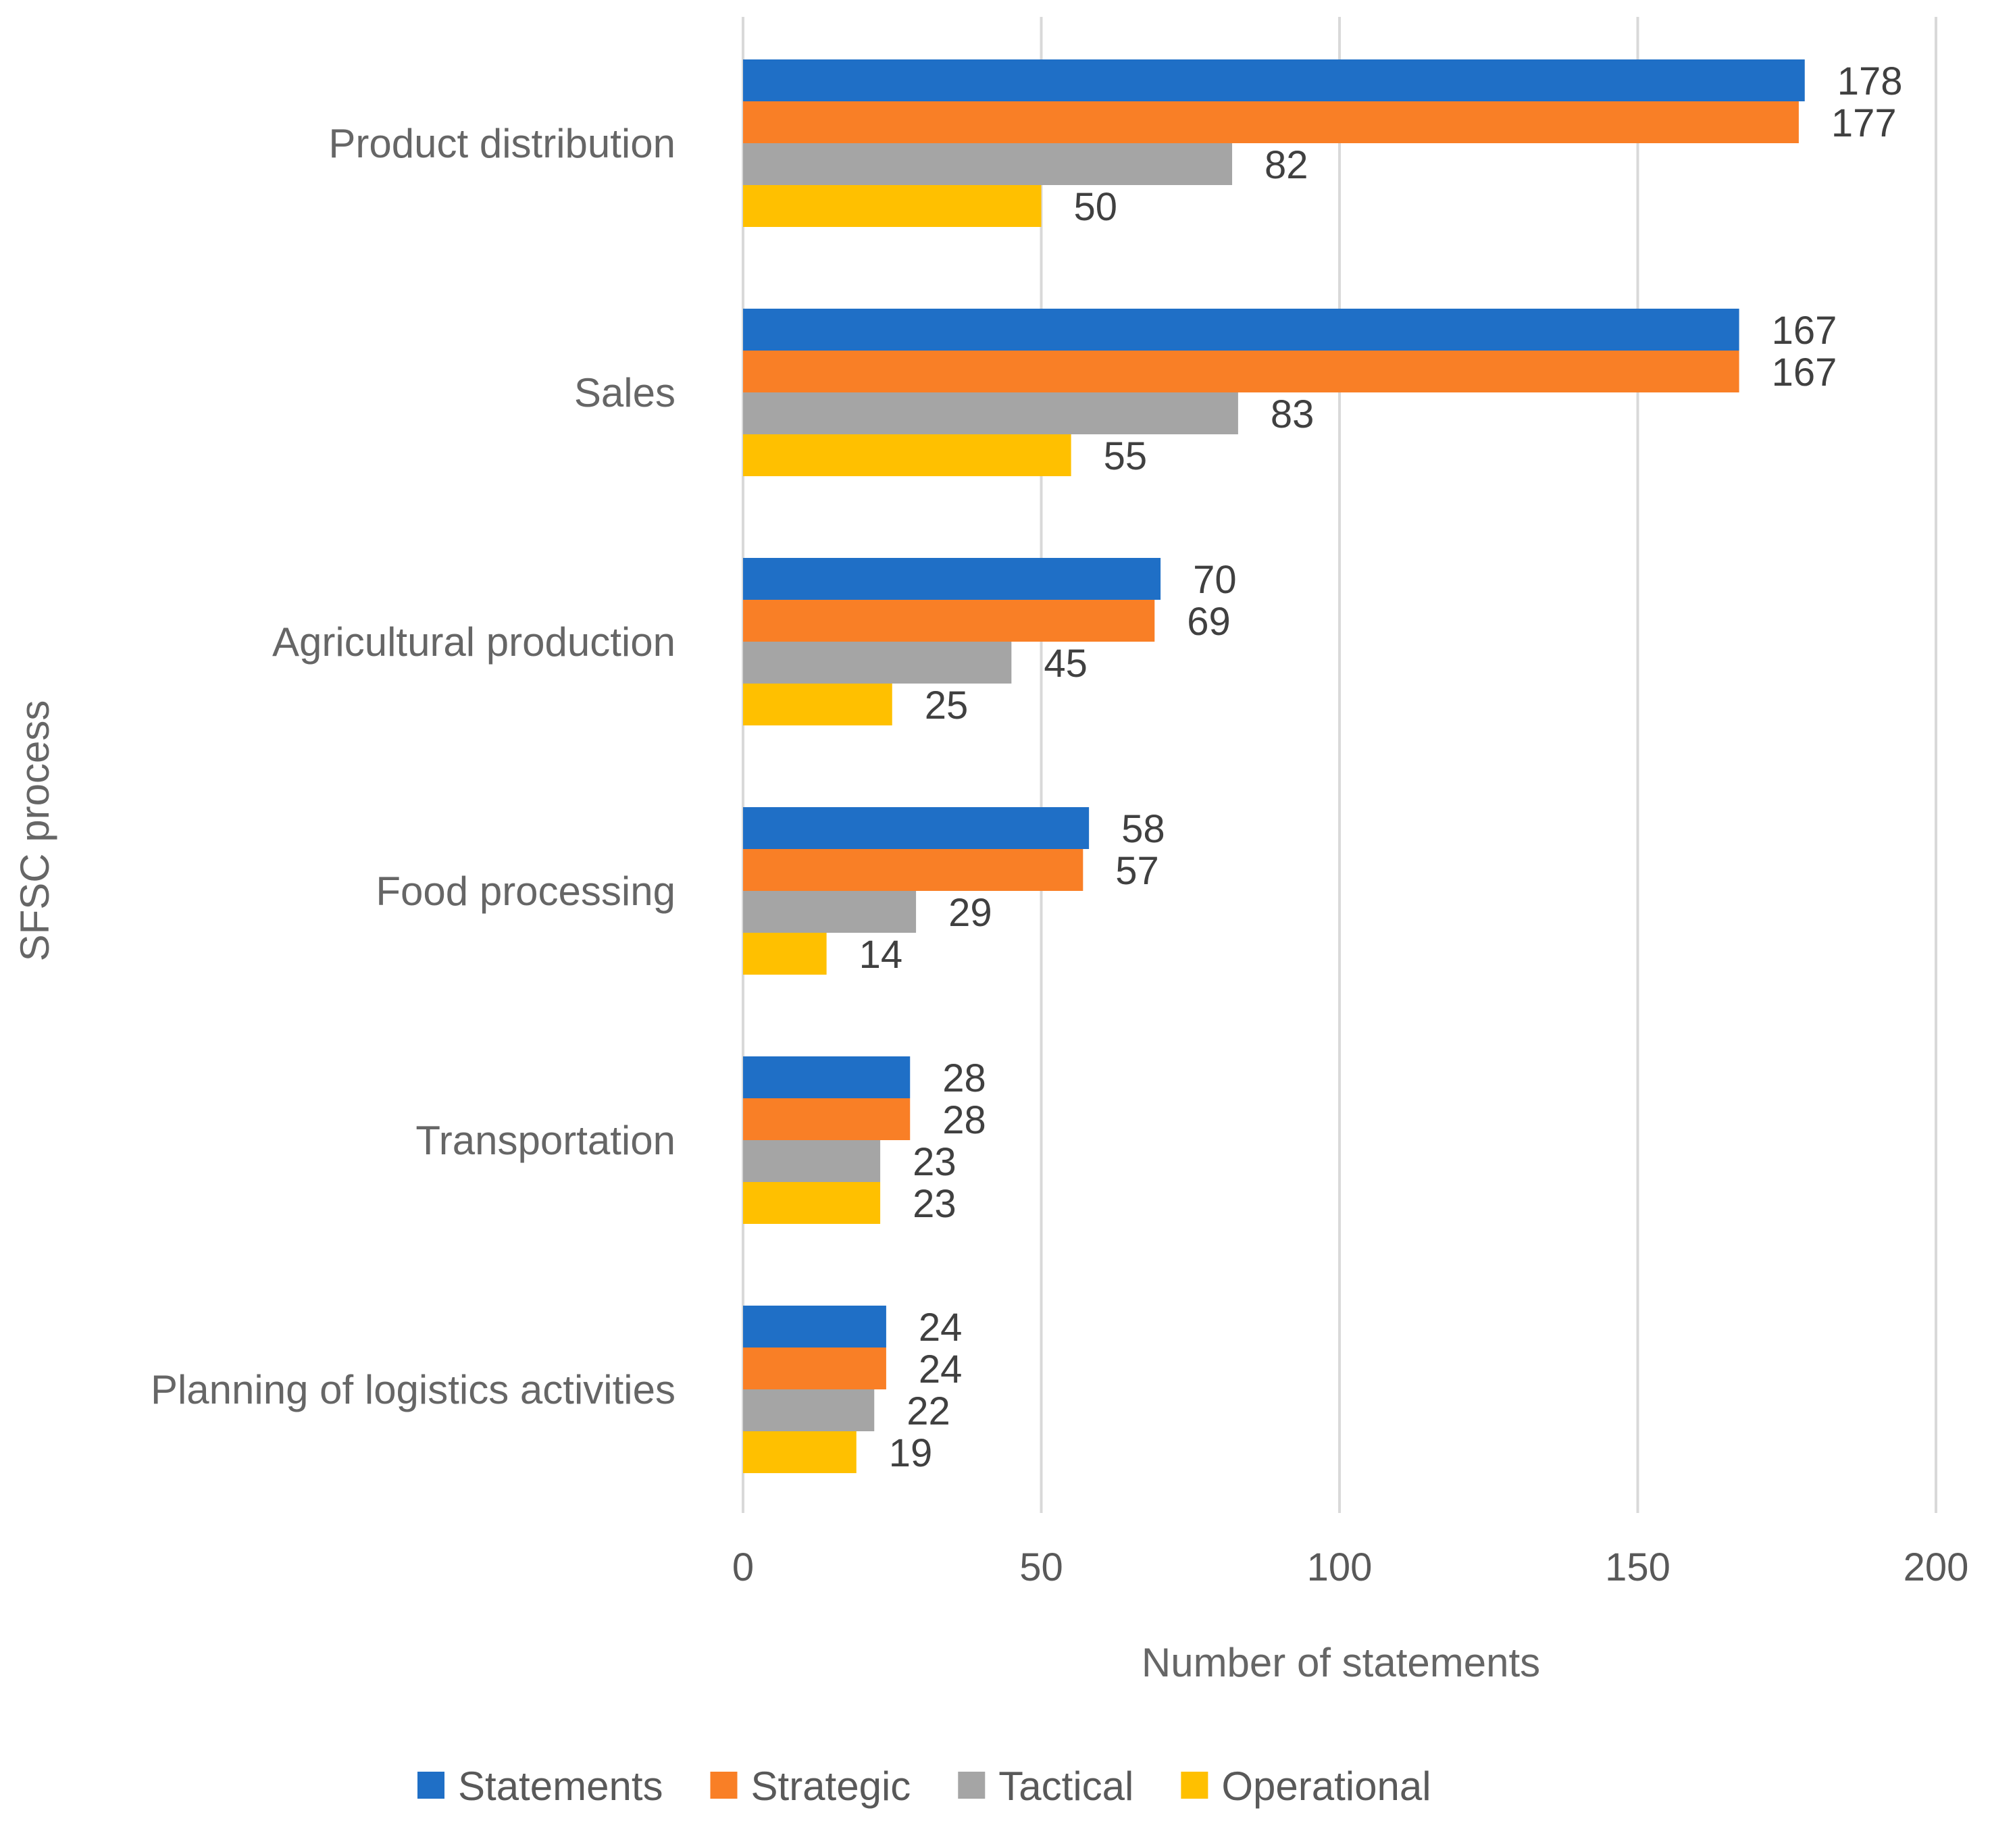 Image resolution: width=1990 pixels, height=1848 pixels. I want to click on data-label: 14, so click(881, 955).